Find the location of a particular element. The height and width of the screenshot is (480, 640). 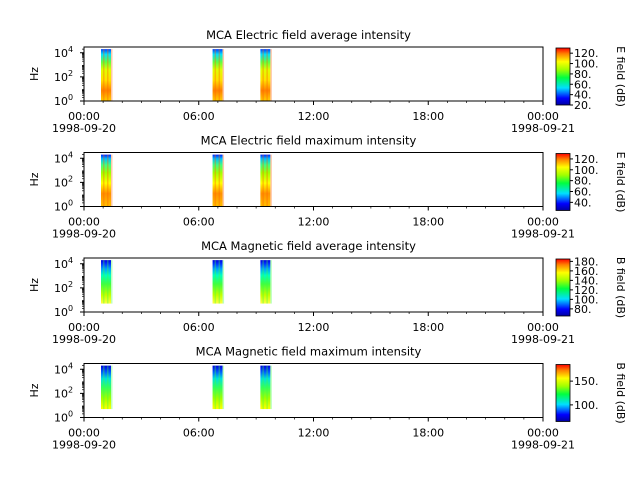

colorbar-tick-label: 160. is located at coordinates (586, 271).